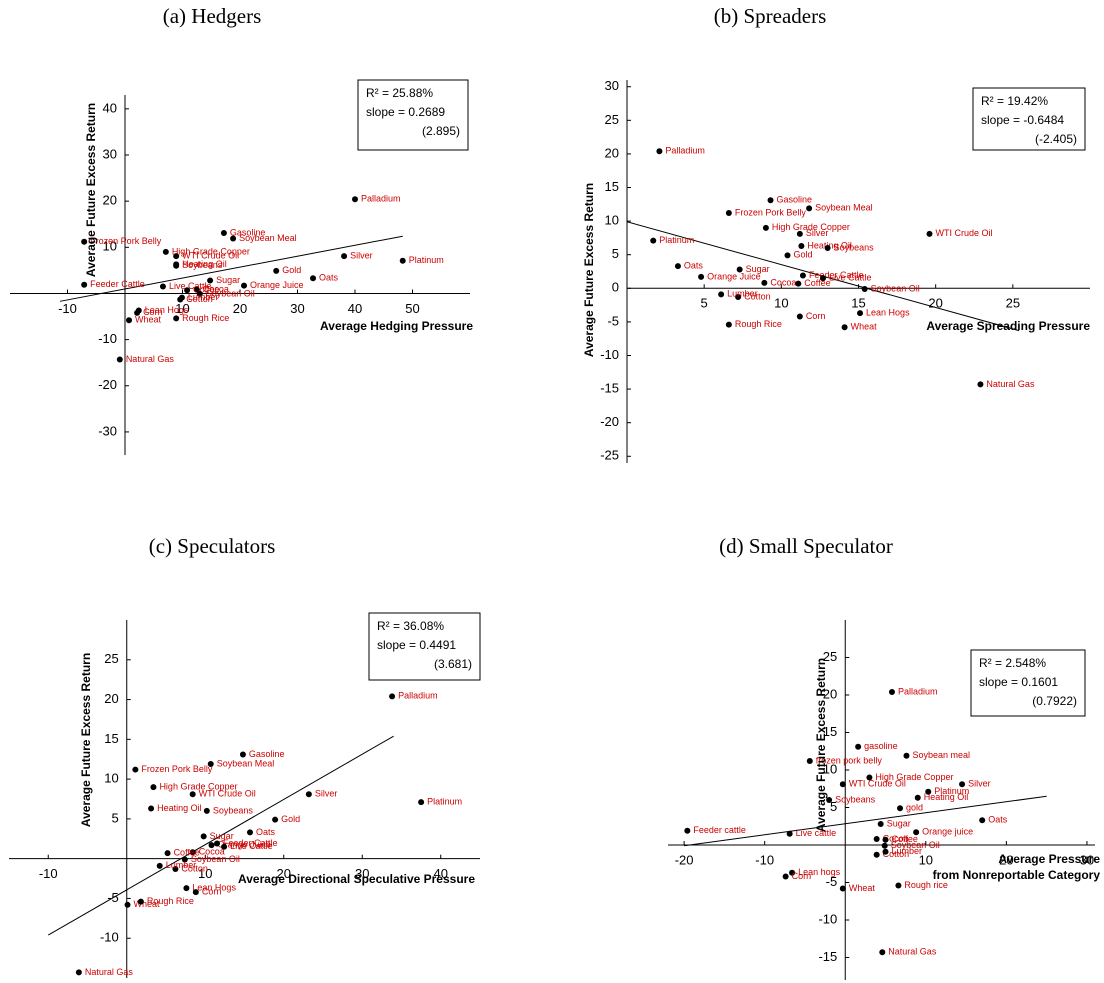 The height and width of the screenshot is (983, 1104). What do you see at coordinates (153, 312) in the screenshot?
I see `point-label: Corn` at bounding box center [153, 312].